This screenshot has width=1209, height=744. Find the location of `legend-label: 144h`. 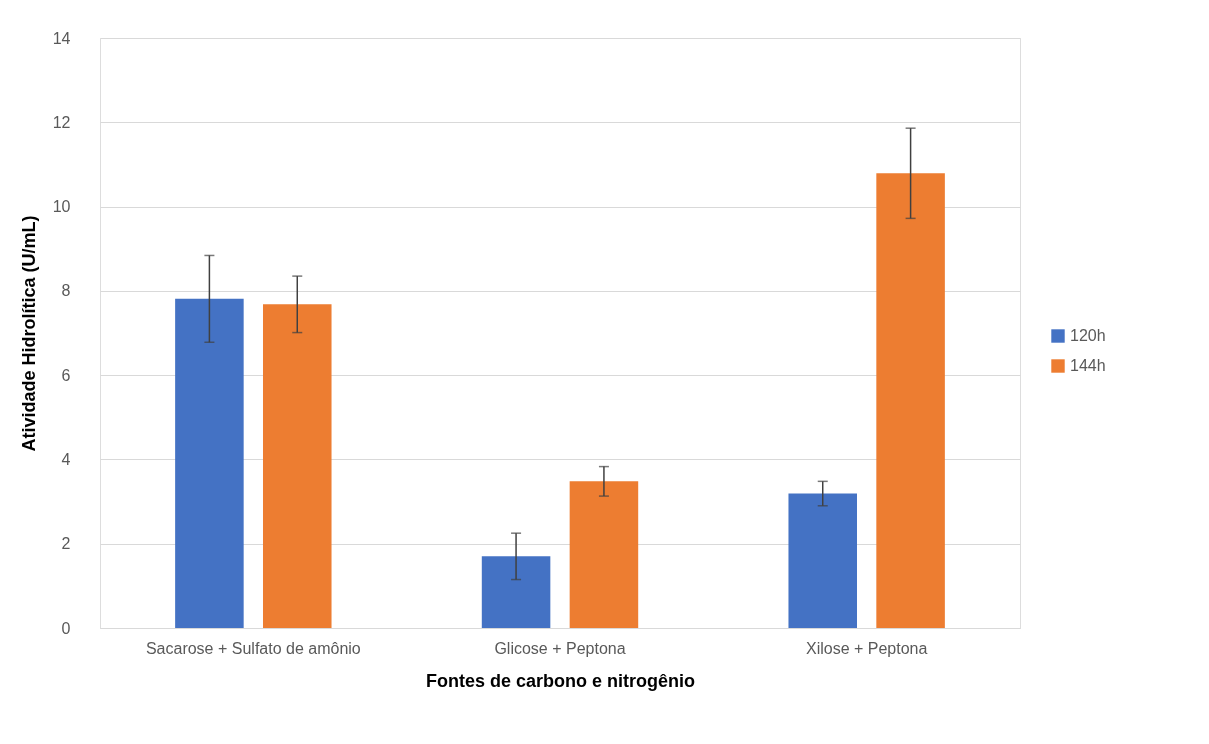

legend-label: 144h is located at coordinates (1088, 365).